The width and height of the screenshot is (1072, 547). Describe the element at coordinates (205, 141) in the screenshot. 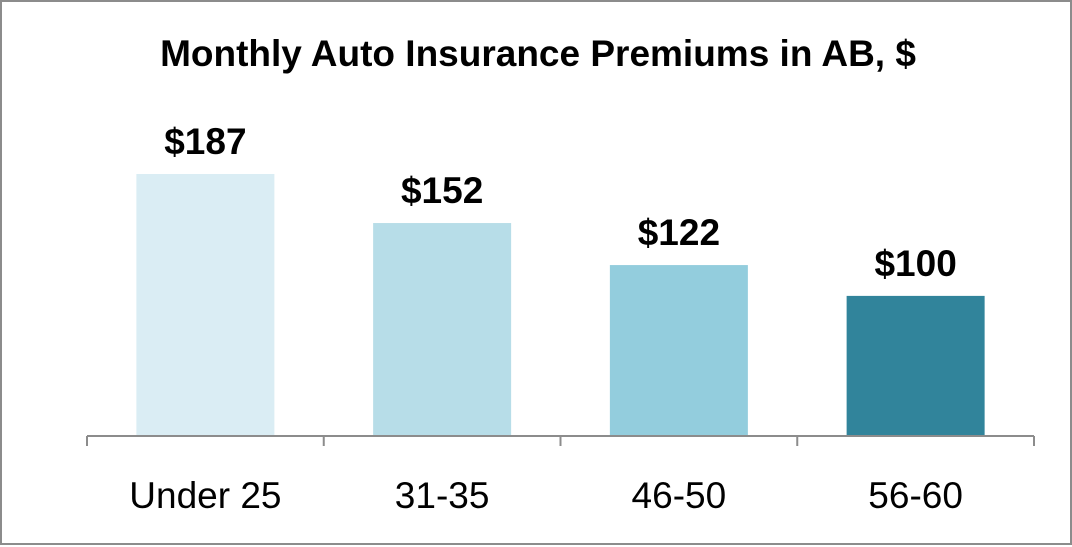

I see `data-label-1: $187` at that location.